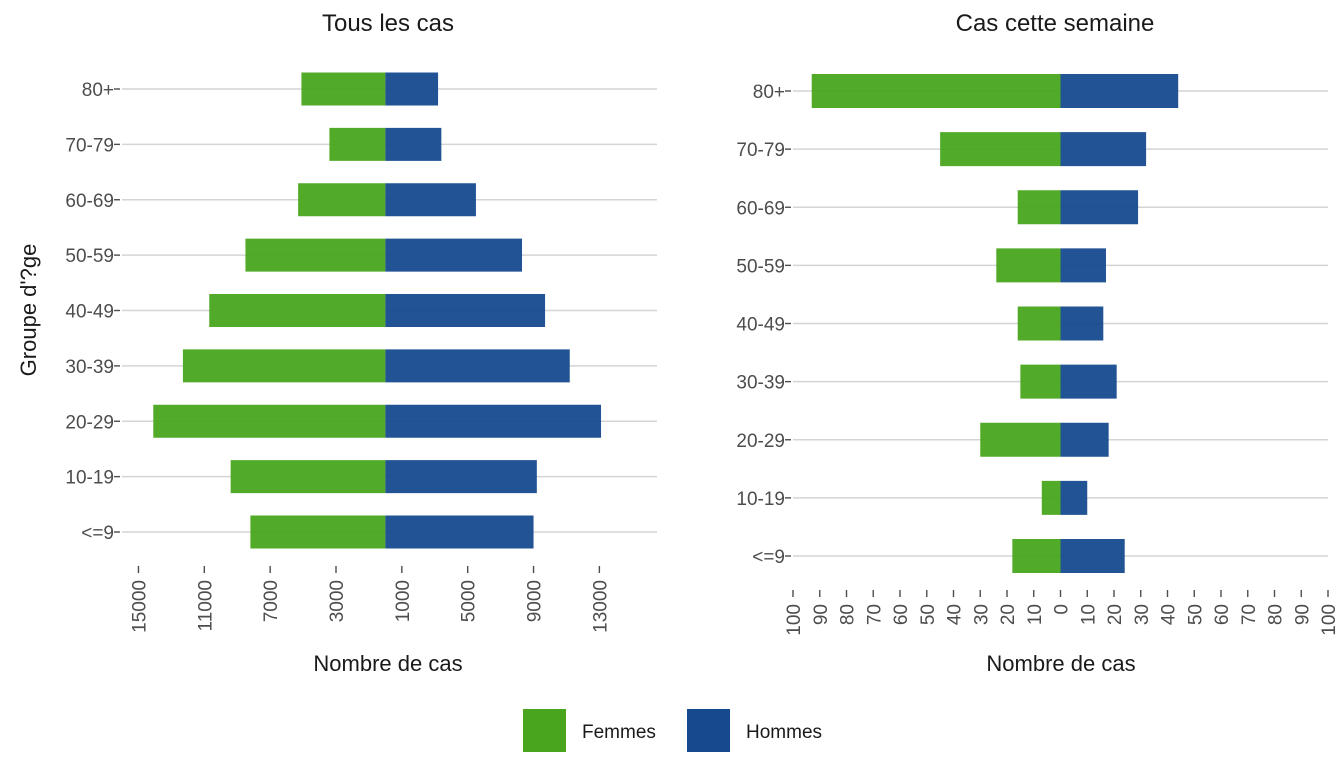 The image size is (1344, 768). What do you see at coordinates (271, 601) in the screenshot?
I see `x-tick-label: 7000` at bounding box center [271, 601].